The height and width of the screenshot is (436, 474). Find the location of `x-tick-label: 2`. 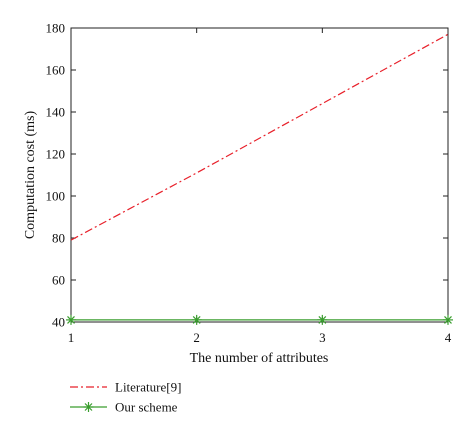

x-tick-label: 2 is located at coordinates (196, 337).